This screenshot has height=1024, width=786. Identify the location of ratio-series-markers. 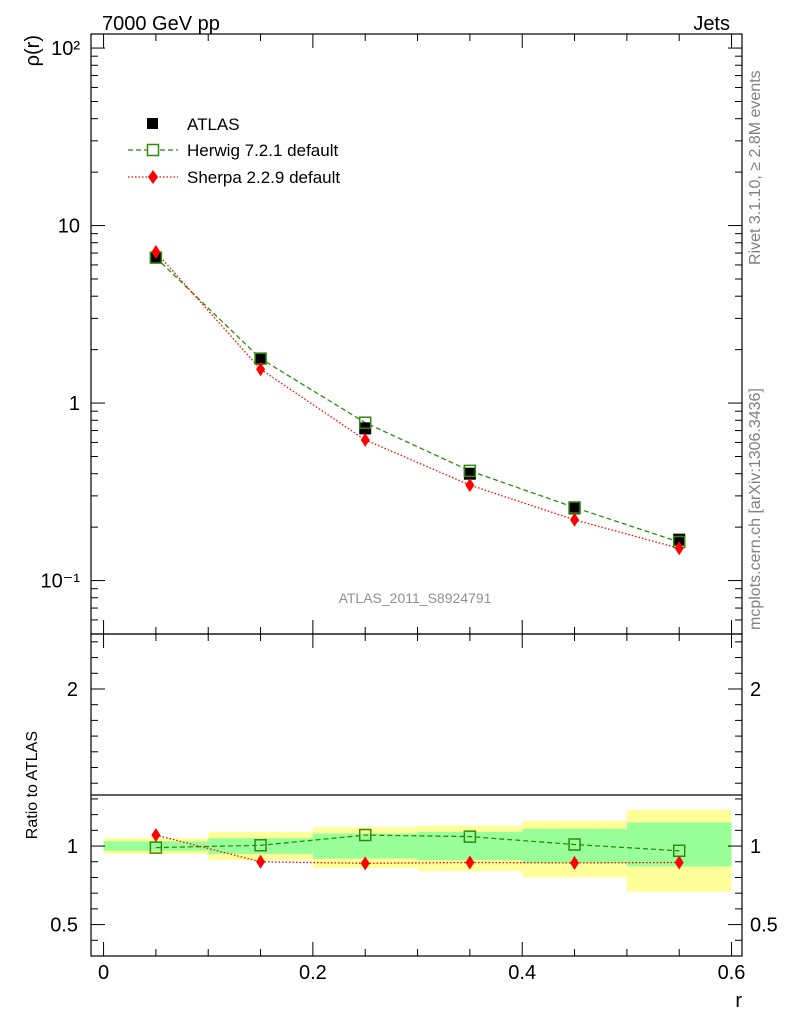
(417, 849).